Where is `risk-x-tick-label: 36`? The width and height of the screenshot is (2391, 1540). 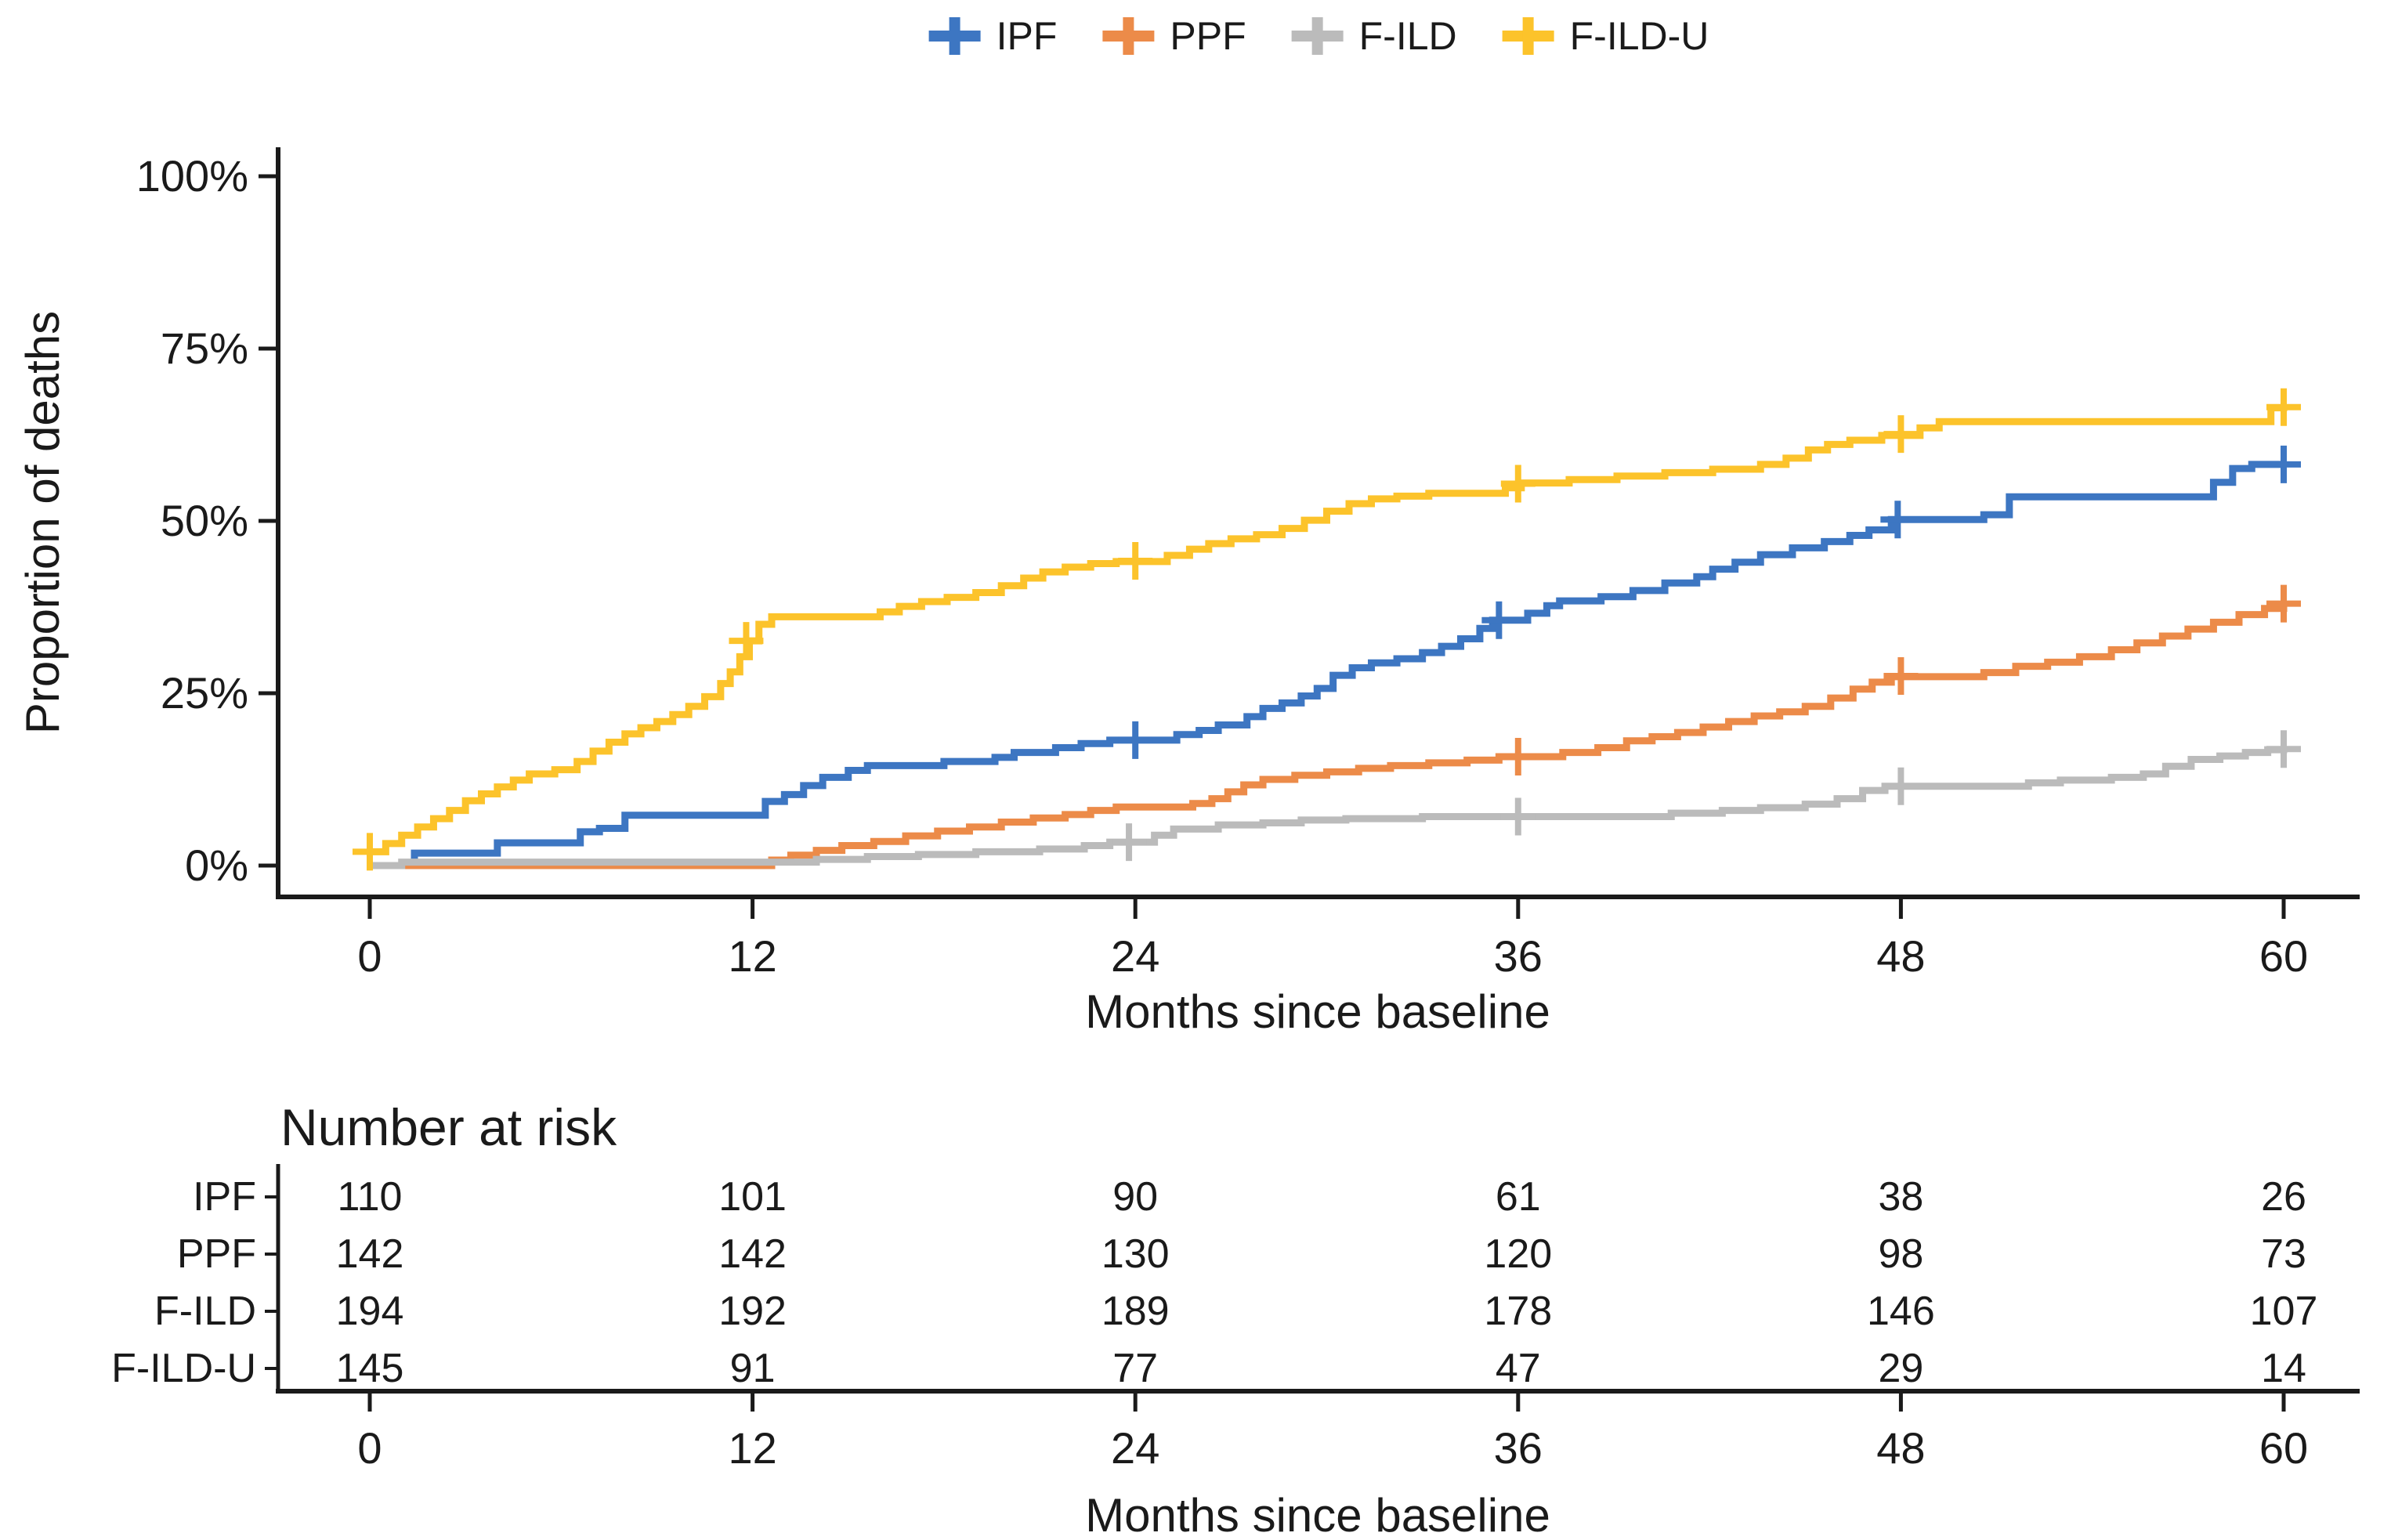
risk-x-tick-label: 36 is located at coordinates (1519, 1448).